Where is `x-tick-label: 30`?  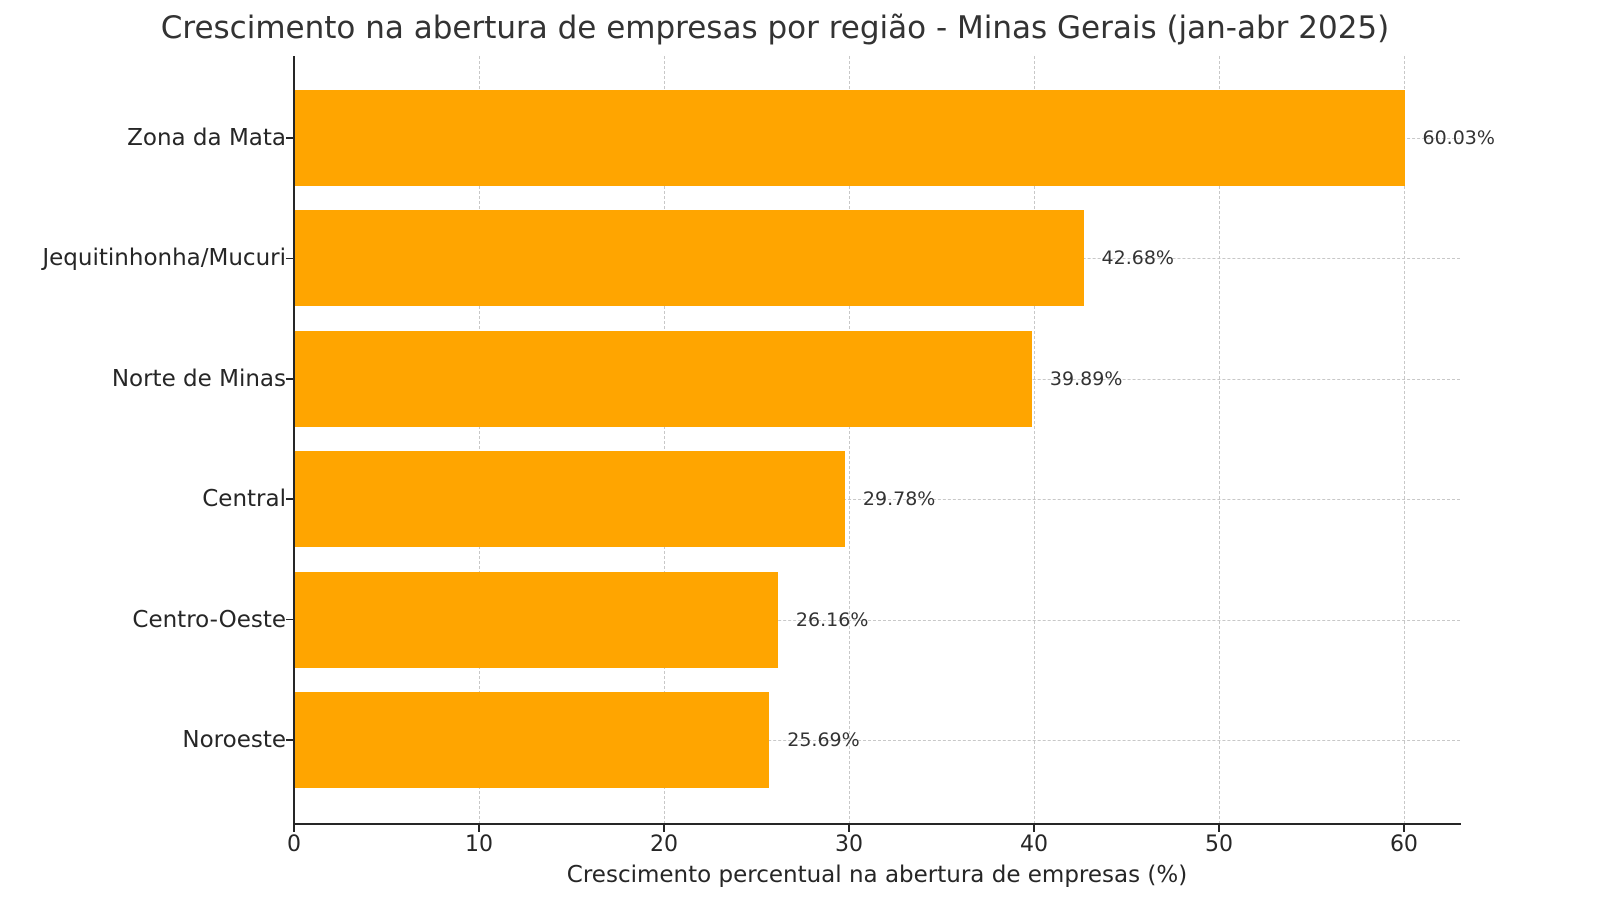 x-tick-label: 30 is located at coordinates (848, 844).